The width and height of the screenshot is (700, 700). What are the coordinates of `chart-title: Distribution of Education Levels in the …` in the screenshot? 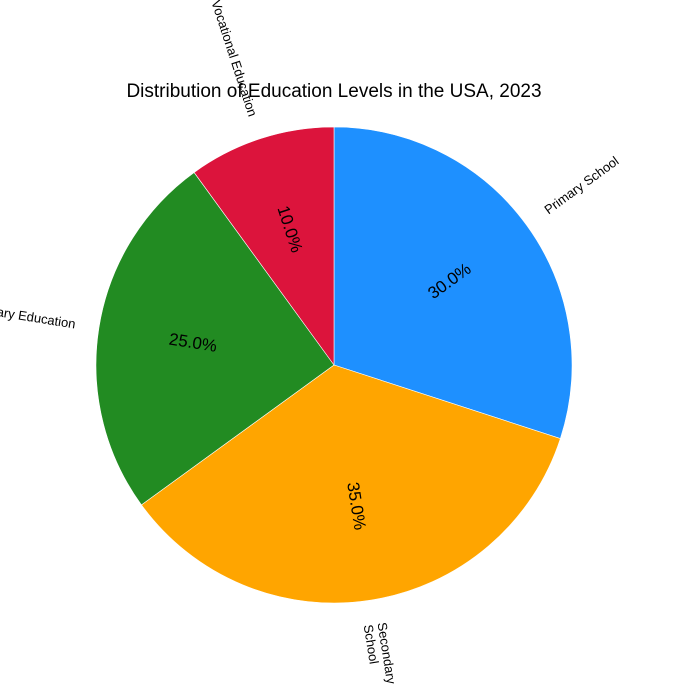 It's located at (333, 91).